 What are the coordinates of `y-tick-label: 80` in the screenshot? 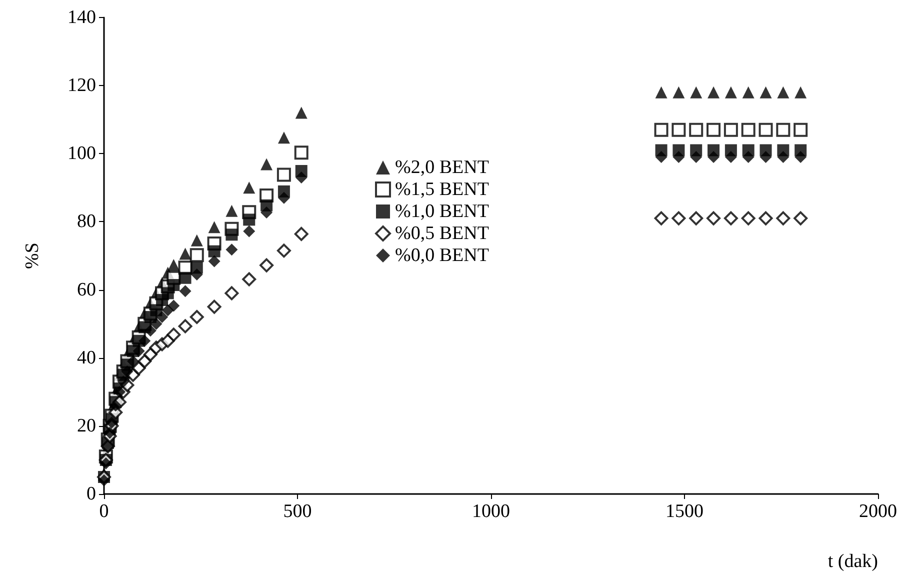 It's located at (86, 221).